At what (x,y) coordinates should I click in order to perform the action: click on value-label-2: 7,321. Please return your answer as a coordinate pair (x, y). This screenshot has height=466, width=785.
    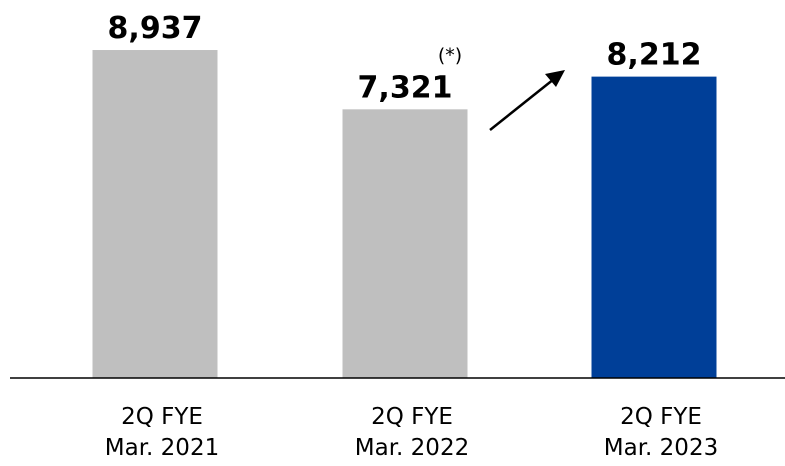
    Looking at the image, I should click on (405, 87).